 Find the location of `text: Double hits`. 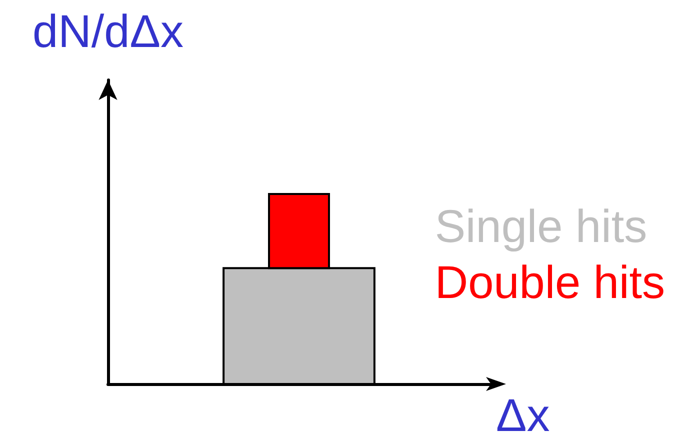

text: Double hits is located at coordinates (550, 282).